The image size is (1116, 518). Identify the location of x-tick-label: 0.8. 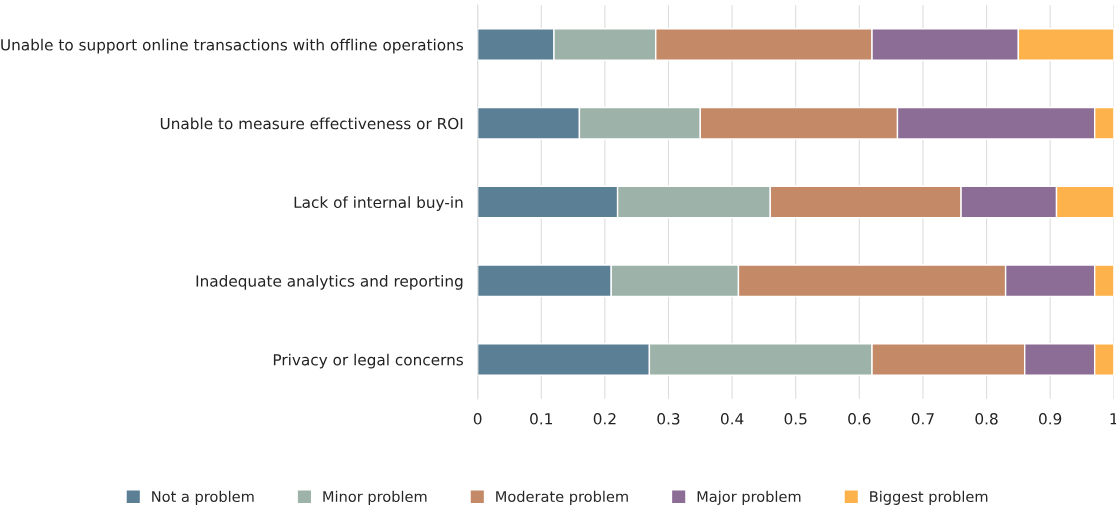
(986, 419).